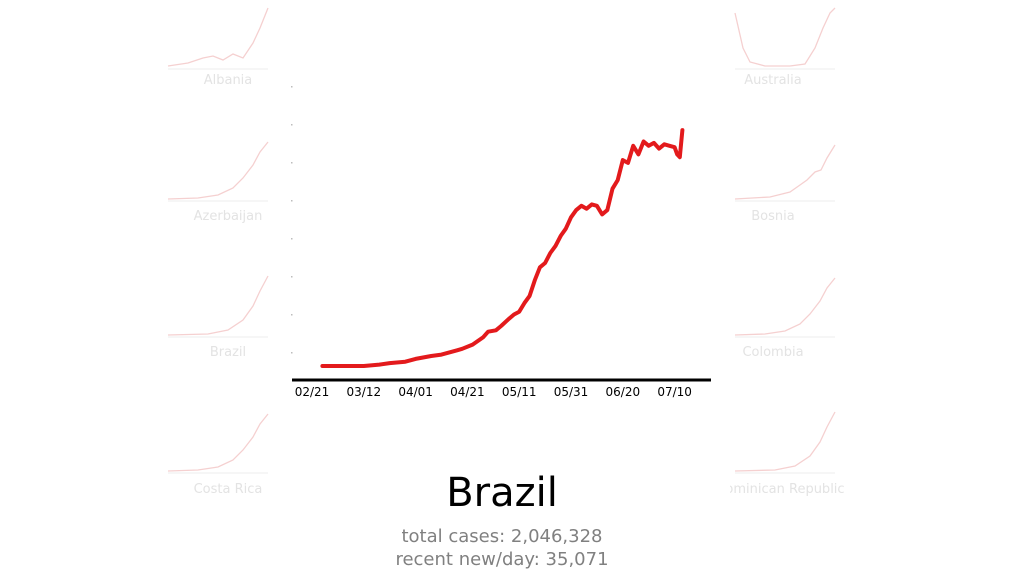  I want to click on bg-label-colombia: Colombia, so click(773, 352).